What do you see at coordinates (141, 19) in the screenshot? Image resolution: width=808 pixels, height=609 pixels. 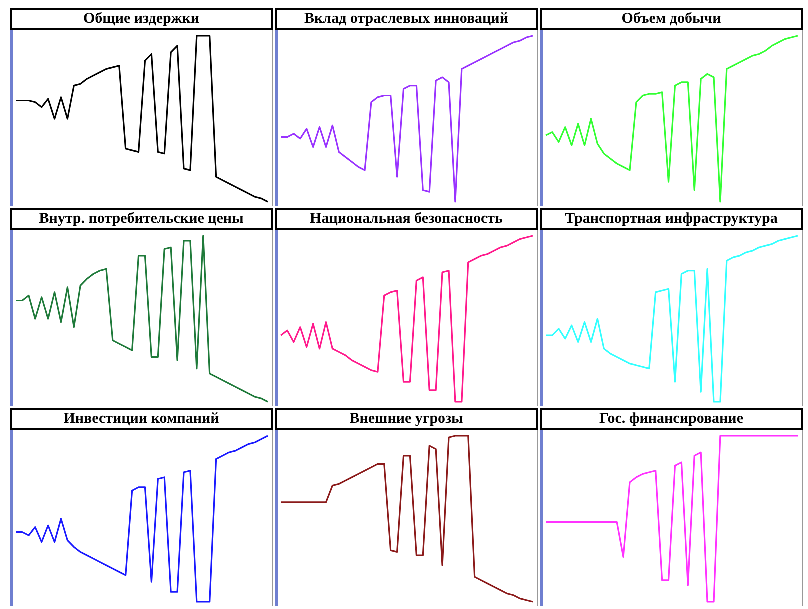 I see `chart-title: Общие издержки` at bounding box center [141, 19].